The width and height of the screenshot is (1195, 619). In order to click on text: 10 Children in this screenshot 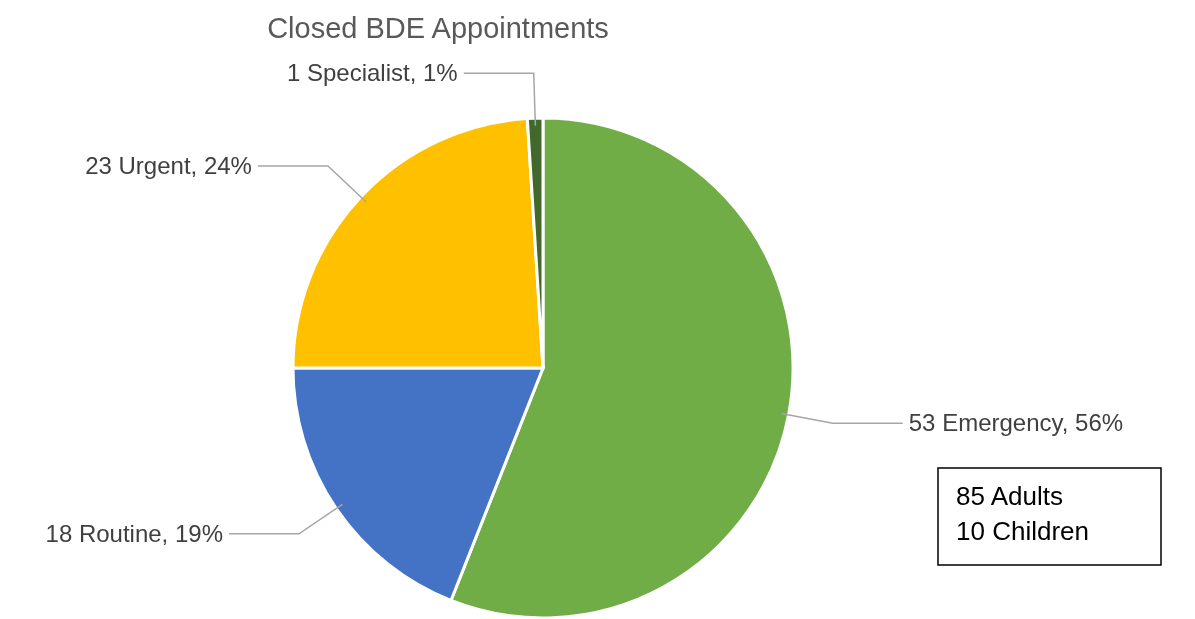, I will do `click(1022, 531)`.